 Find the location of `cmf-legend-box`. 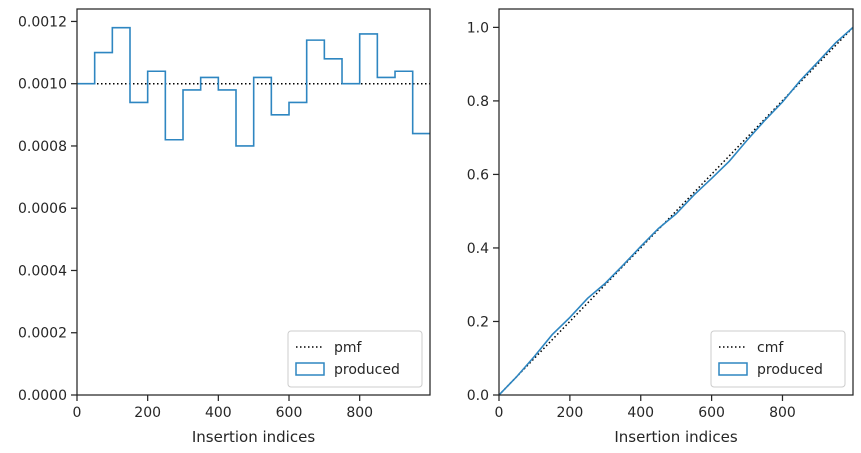

cmf-legend-box is located at coordinates (778, 359).